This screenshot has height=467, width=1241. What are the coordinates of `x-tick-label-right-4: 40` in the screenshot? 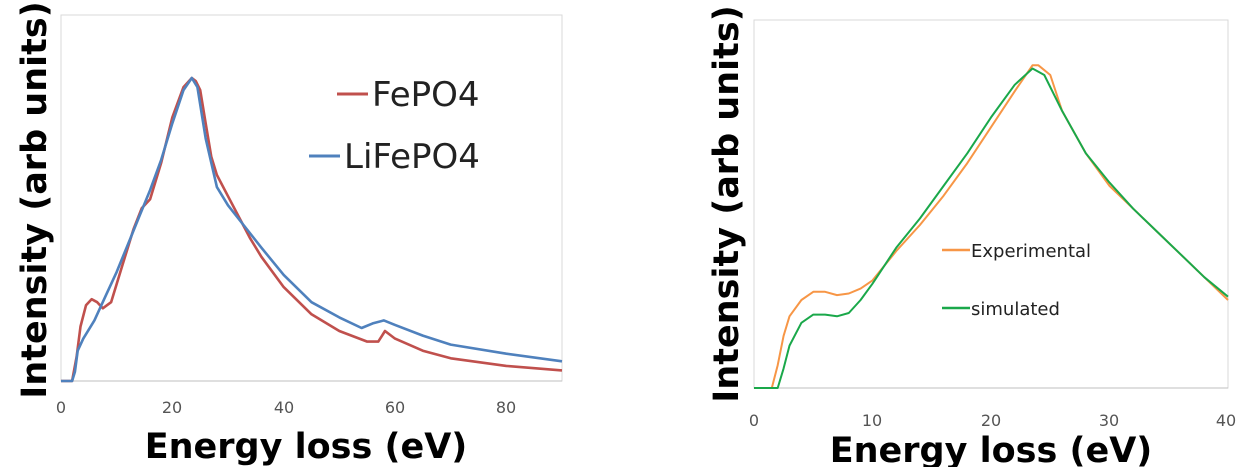 It's located at (1226, 420).